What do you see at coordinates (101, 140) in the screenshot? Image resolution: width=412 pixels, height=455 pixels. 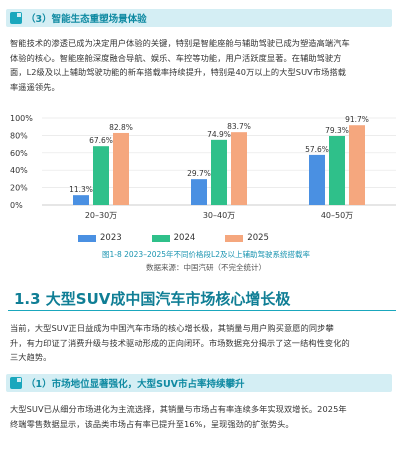 I see `bar-data-label: 67.6%` at bounding box center [101, 140].